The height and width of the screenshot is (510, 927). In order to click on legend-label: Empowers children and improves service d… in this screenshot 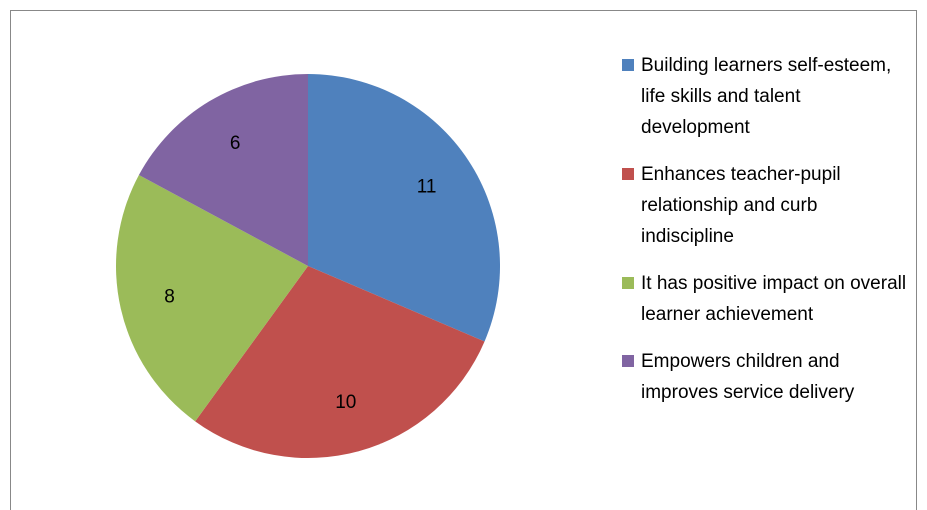, I will do `click(748, 377)`.